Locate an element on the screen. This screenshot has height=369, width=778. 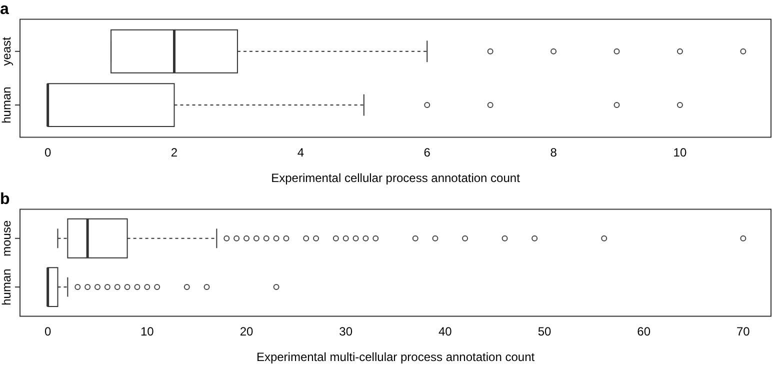
y-tick-label: mouse is located at coordinates (7, 238).